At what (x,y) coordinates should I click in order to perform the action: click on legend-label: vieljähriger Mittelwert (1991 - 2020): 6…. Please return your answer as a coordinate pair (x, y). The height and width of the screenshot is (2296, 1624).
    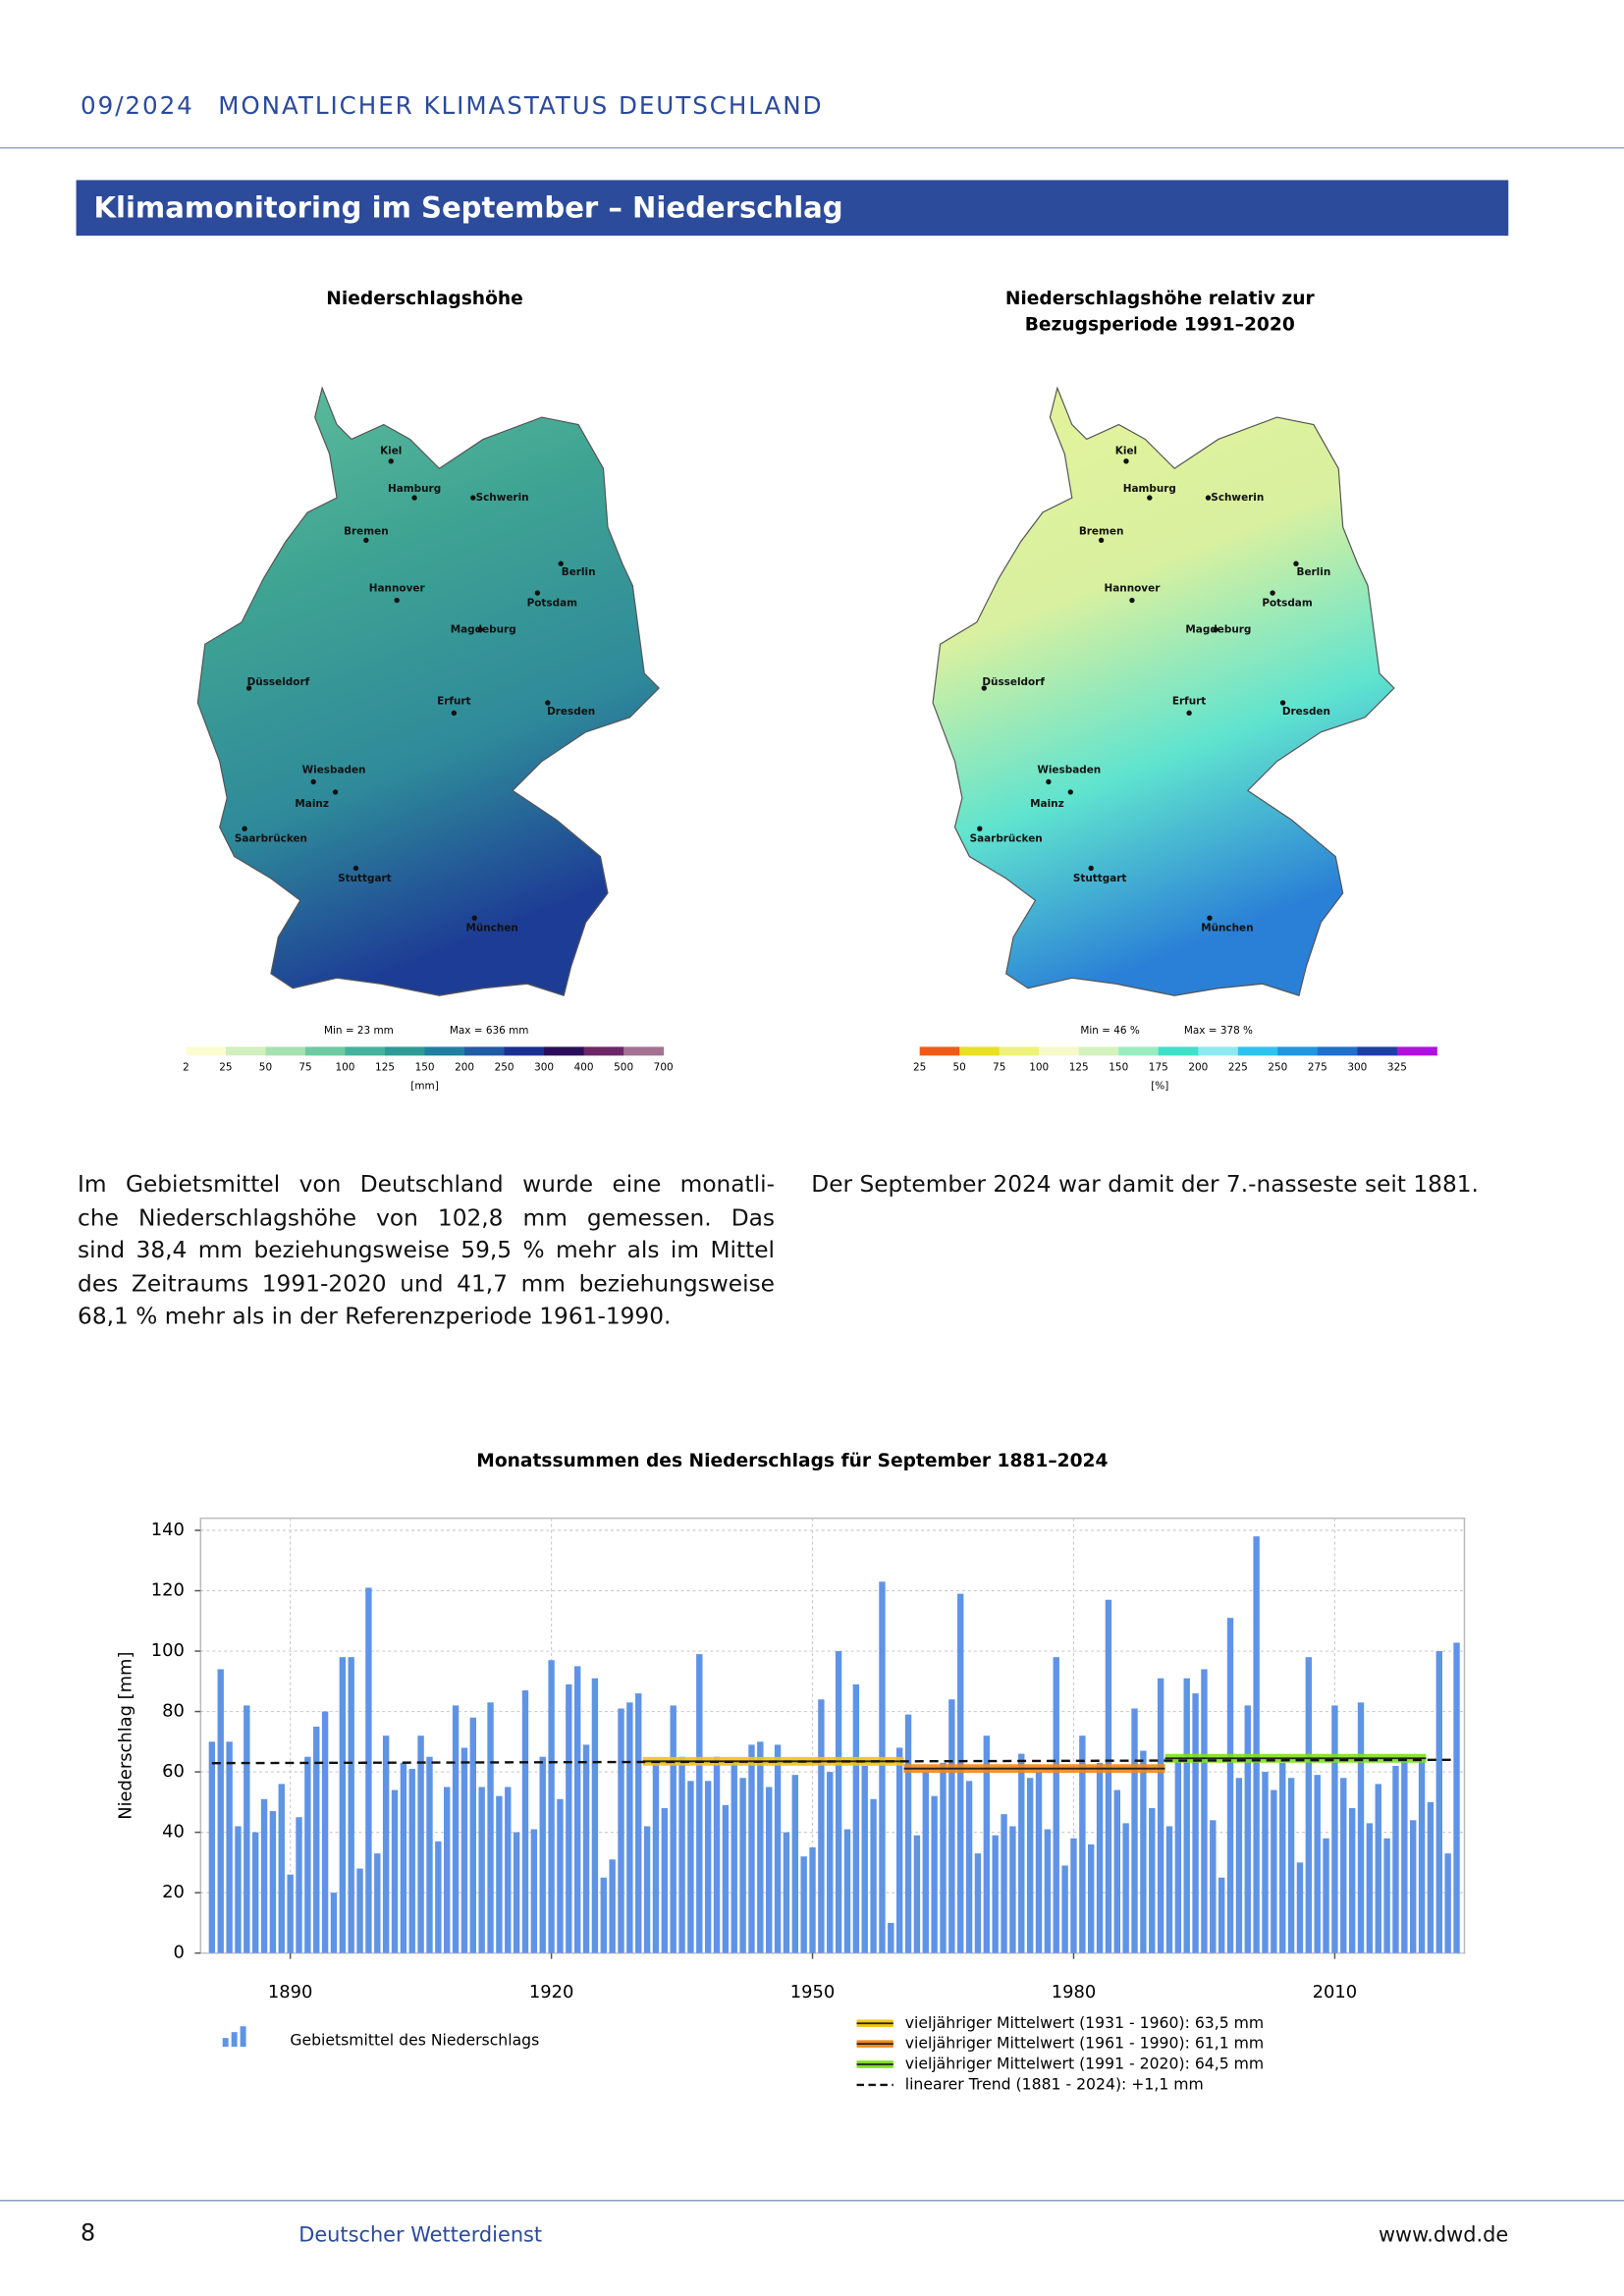
    Looking at the image, I should click on (1084, 2064).